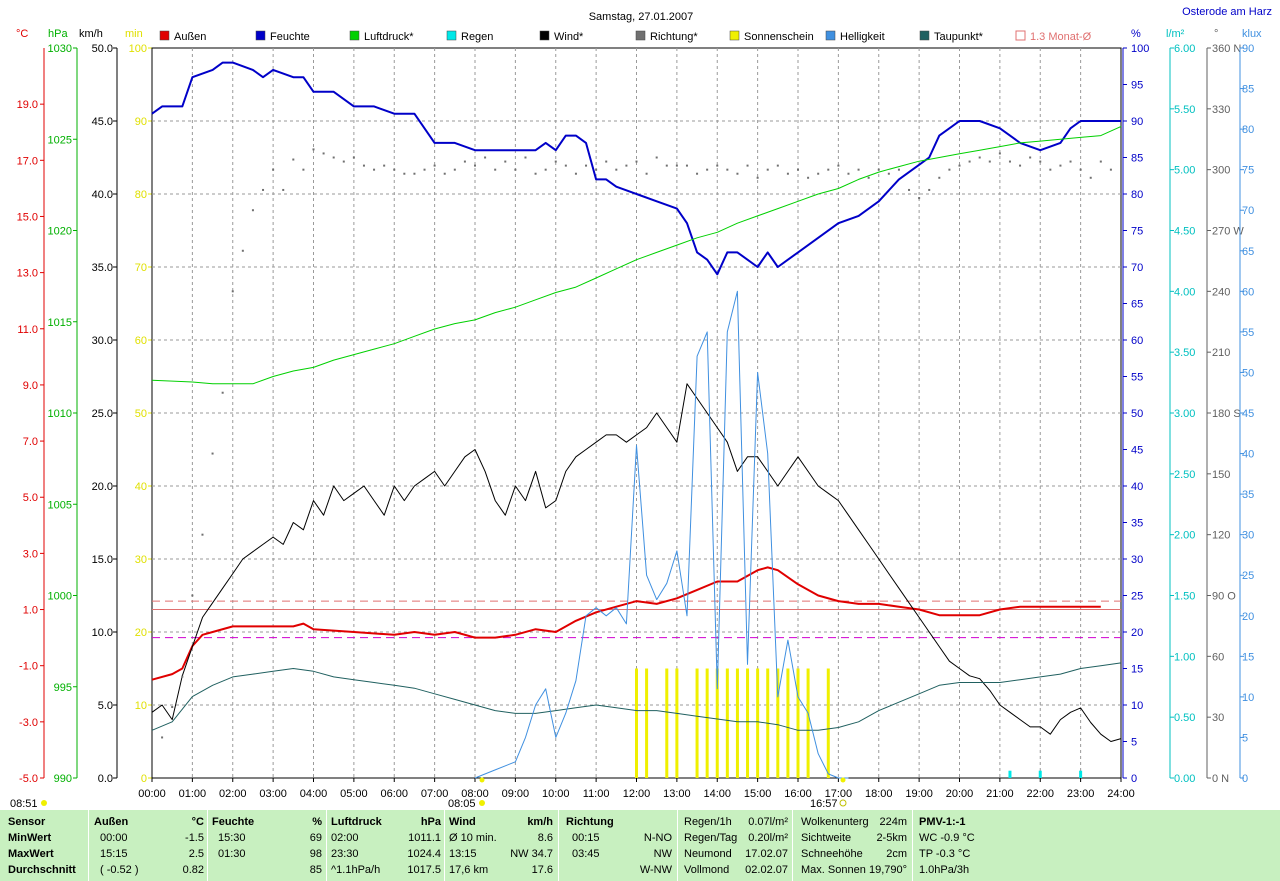 The height and width of the screenshot is (881, 1280). What do you see at coordinates (1184, 49) in the screenshot?
I see `tick-label-rain: 6.00` at bounding box center [1184, 49].